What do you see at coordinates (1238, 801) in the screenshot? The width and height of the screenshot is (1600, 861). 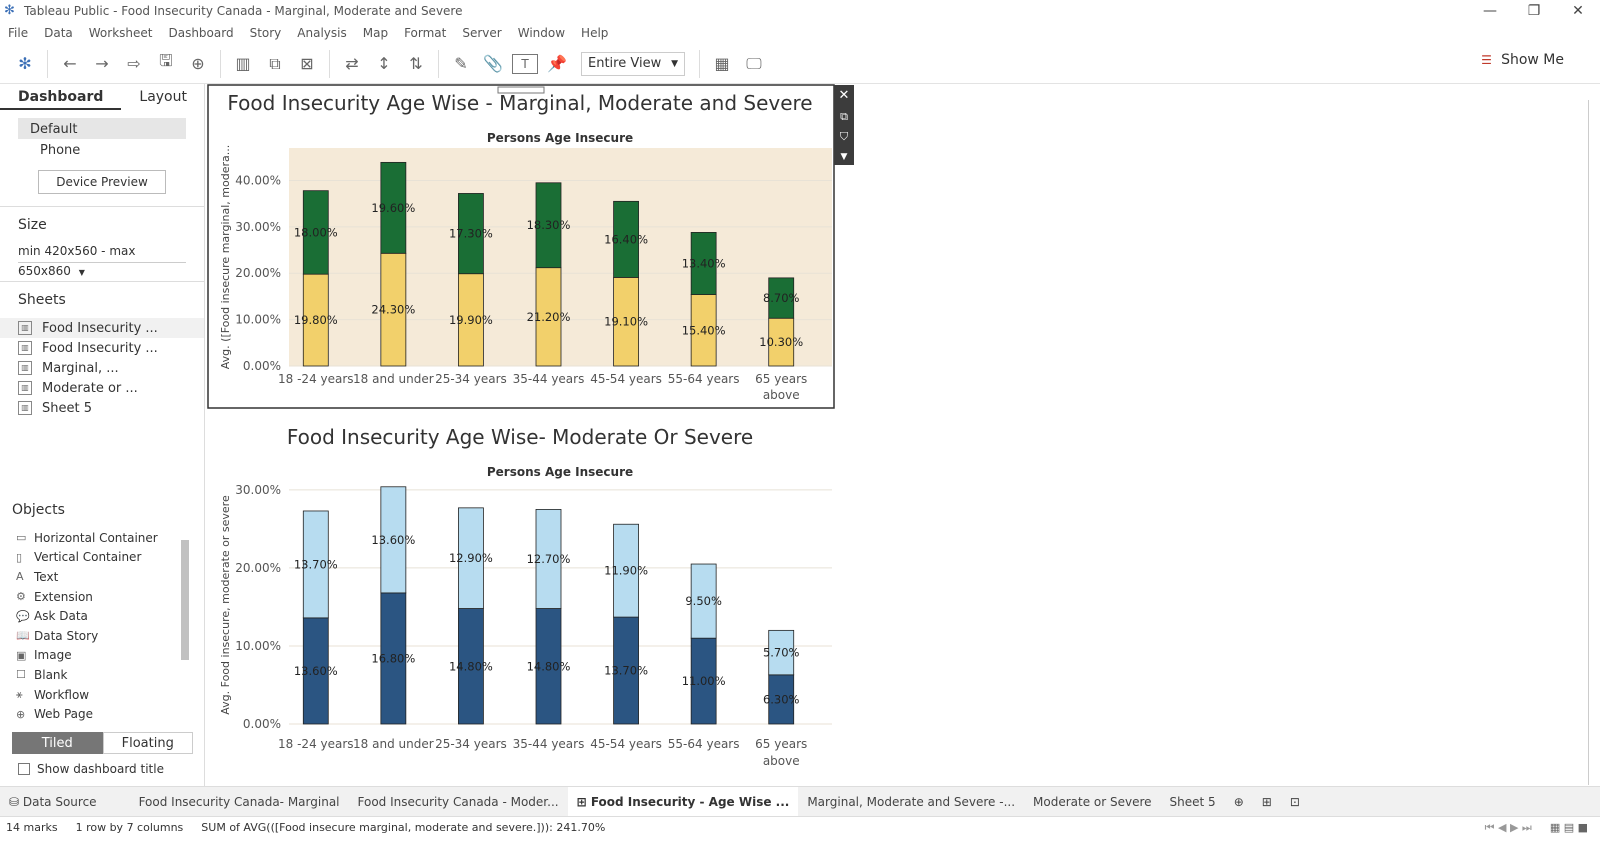 I see `new-worksheet-icon: ⊕` at bounding box center [1238, 801].